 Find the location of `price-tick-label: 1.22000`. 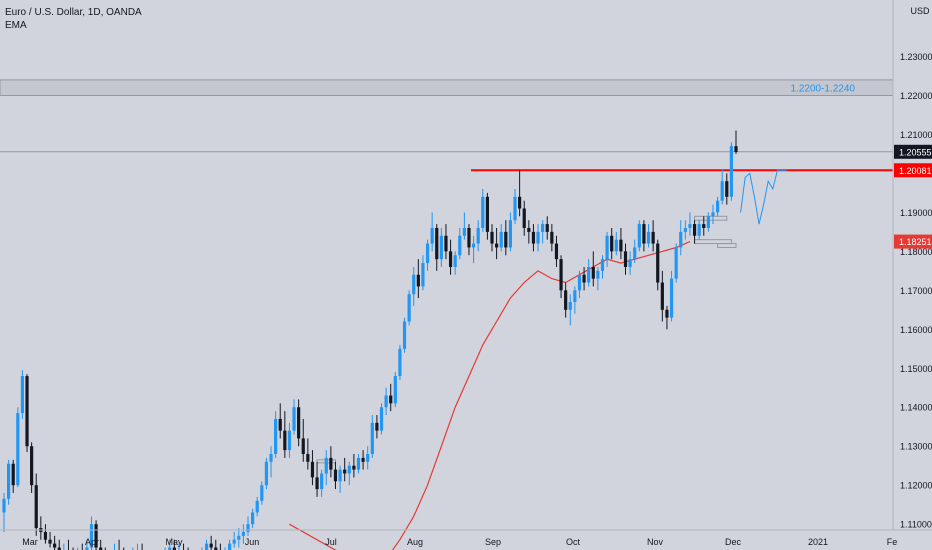

price-tick-label: 1.22000 is located at coordinates (916, 96).